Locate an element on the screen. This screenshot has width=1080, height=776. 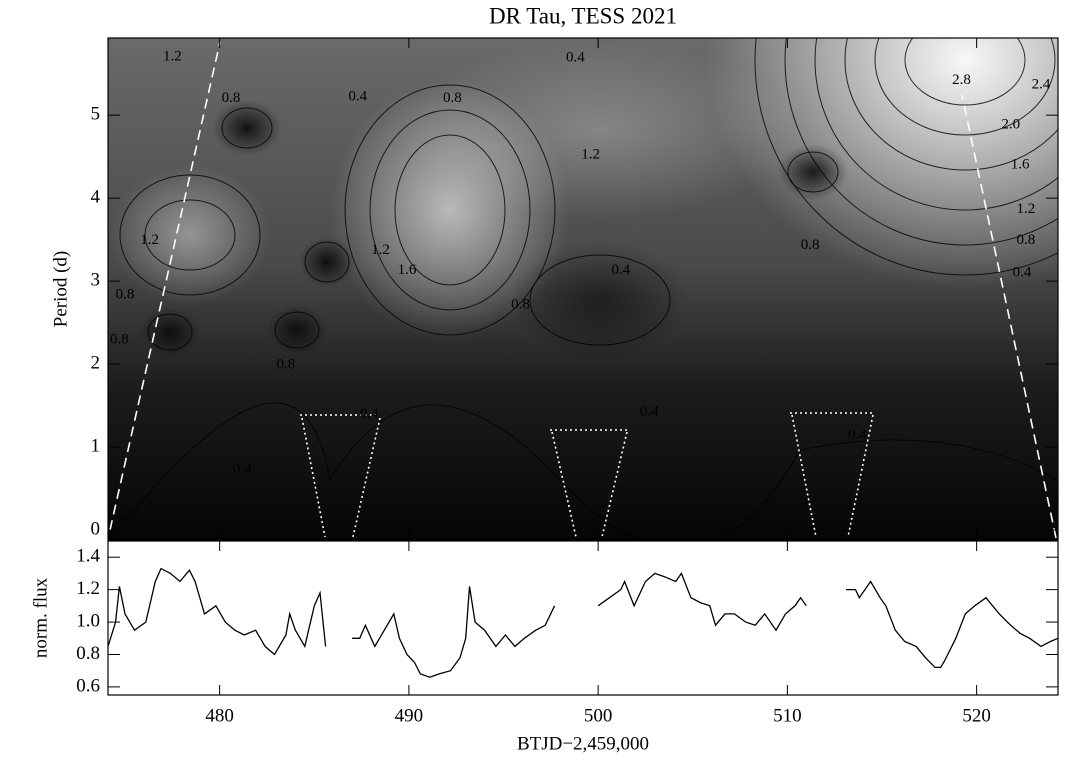
y-tick-label: 4 is located at coordinates (96, 197).